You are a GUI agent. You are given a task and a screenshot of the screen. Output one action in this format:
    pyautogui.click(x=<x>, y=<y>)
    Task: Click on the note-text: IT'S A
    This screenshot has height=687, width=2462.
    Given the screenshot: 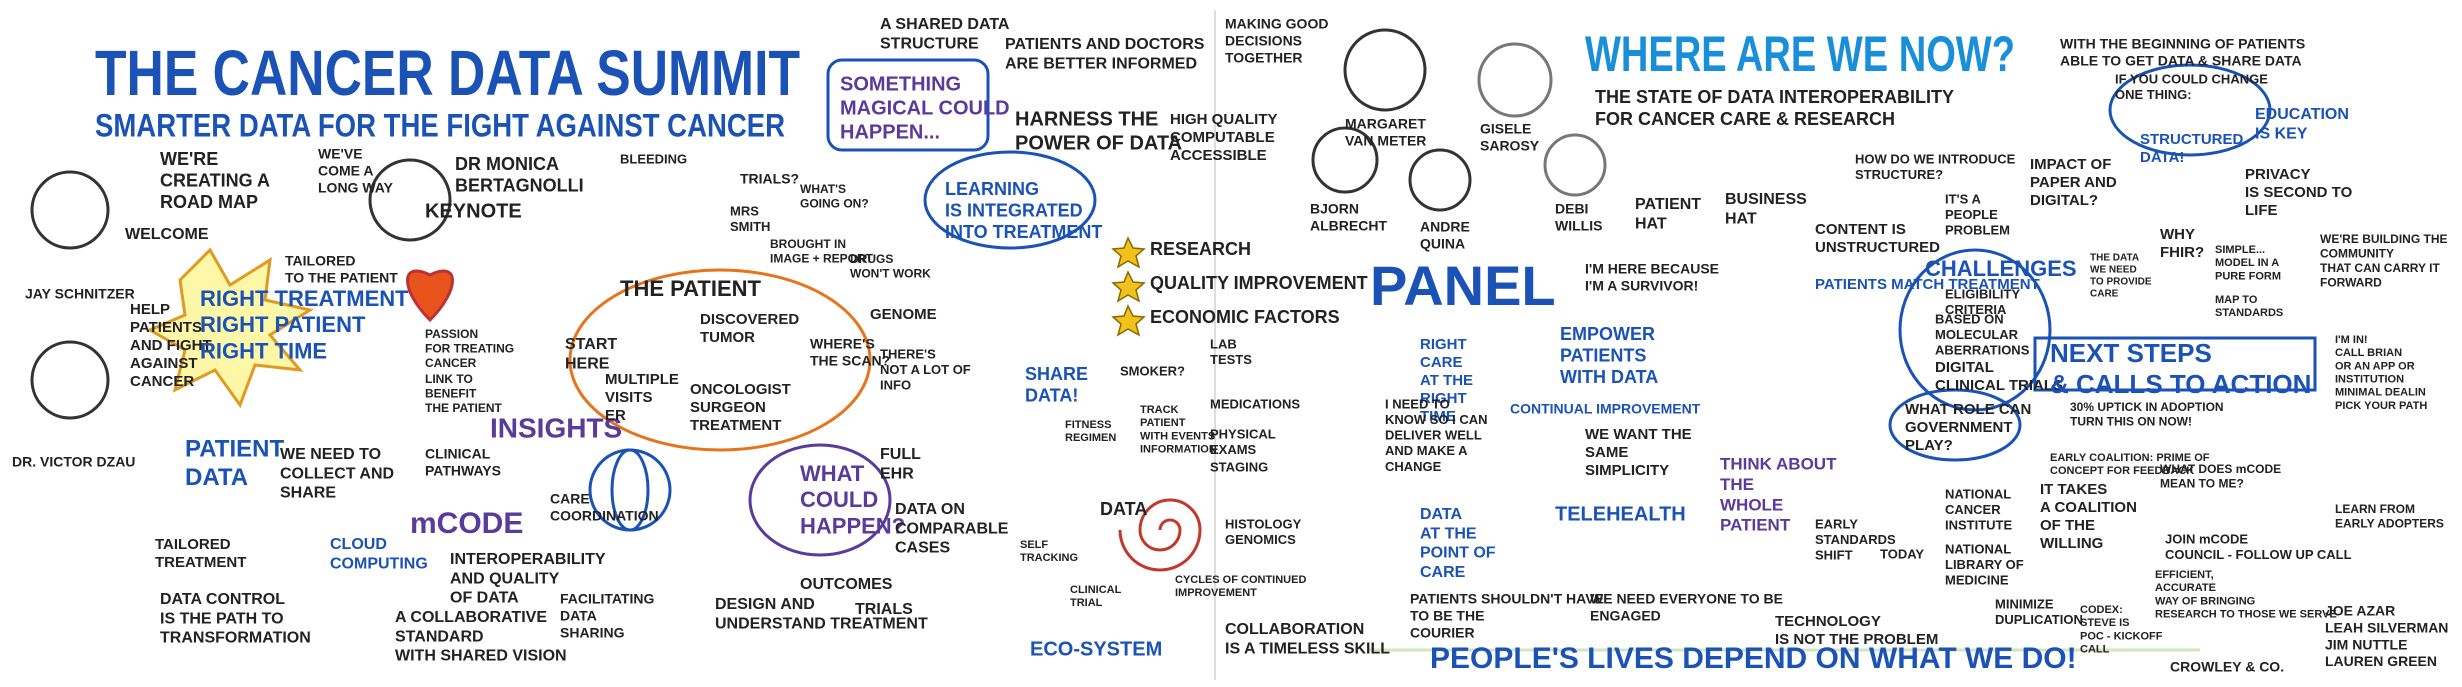 What is the action you would take?
    pyautogui.click(x=1963, y=198)
    